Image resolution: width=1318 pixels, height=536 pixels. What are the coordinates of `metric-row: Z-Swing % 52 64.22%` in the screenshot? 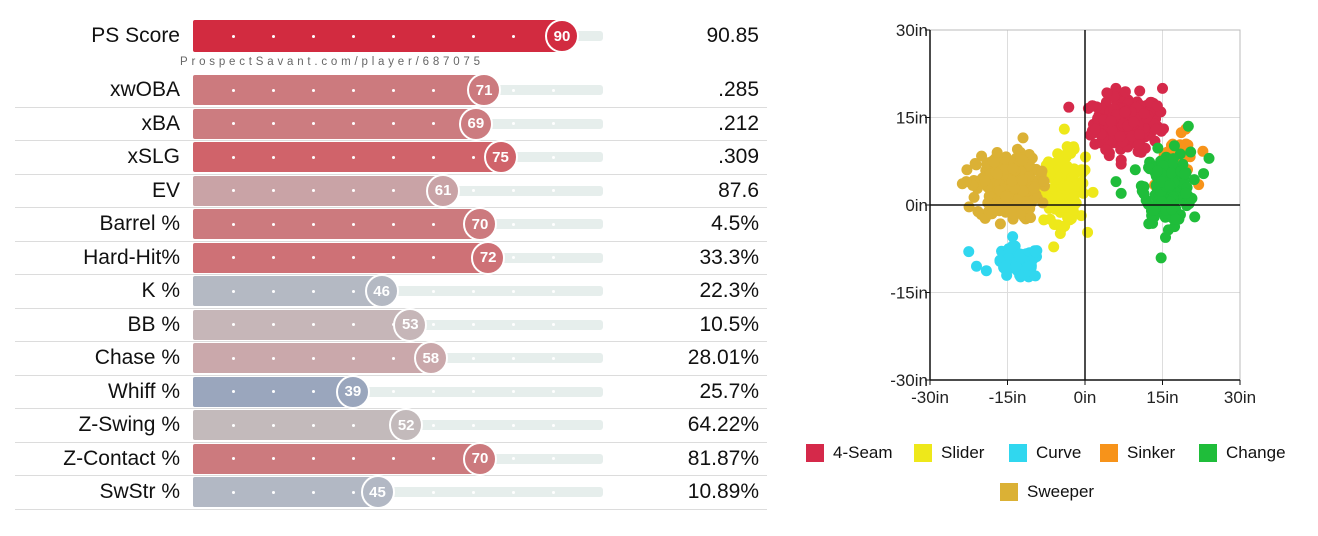 It's located at (391, 425).